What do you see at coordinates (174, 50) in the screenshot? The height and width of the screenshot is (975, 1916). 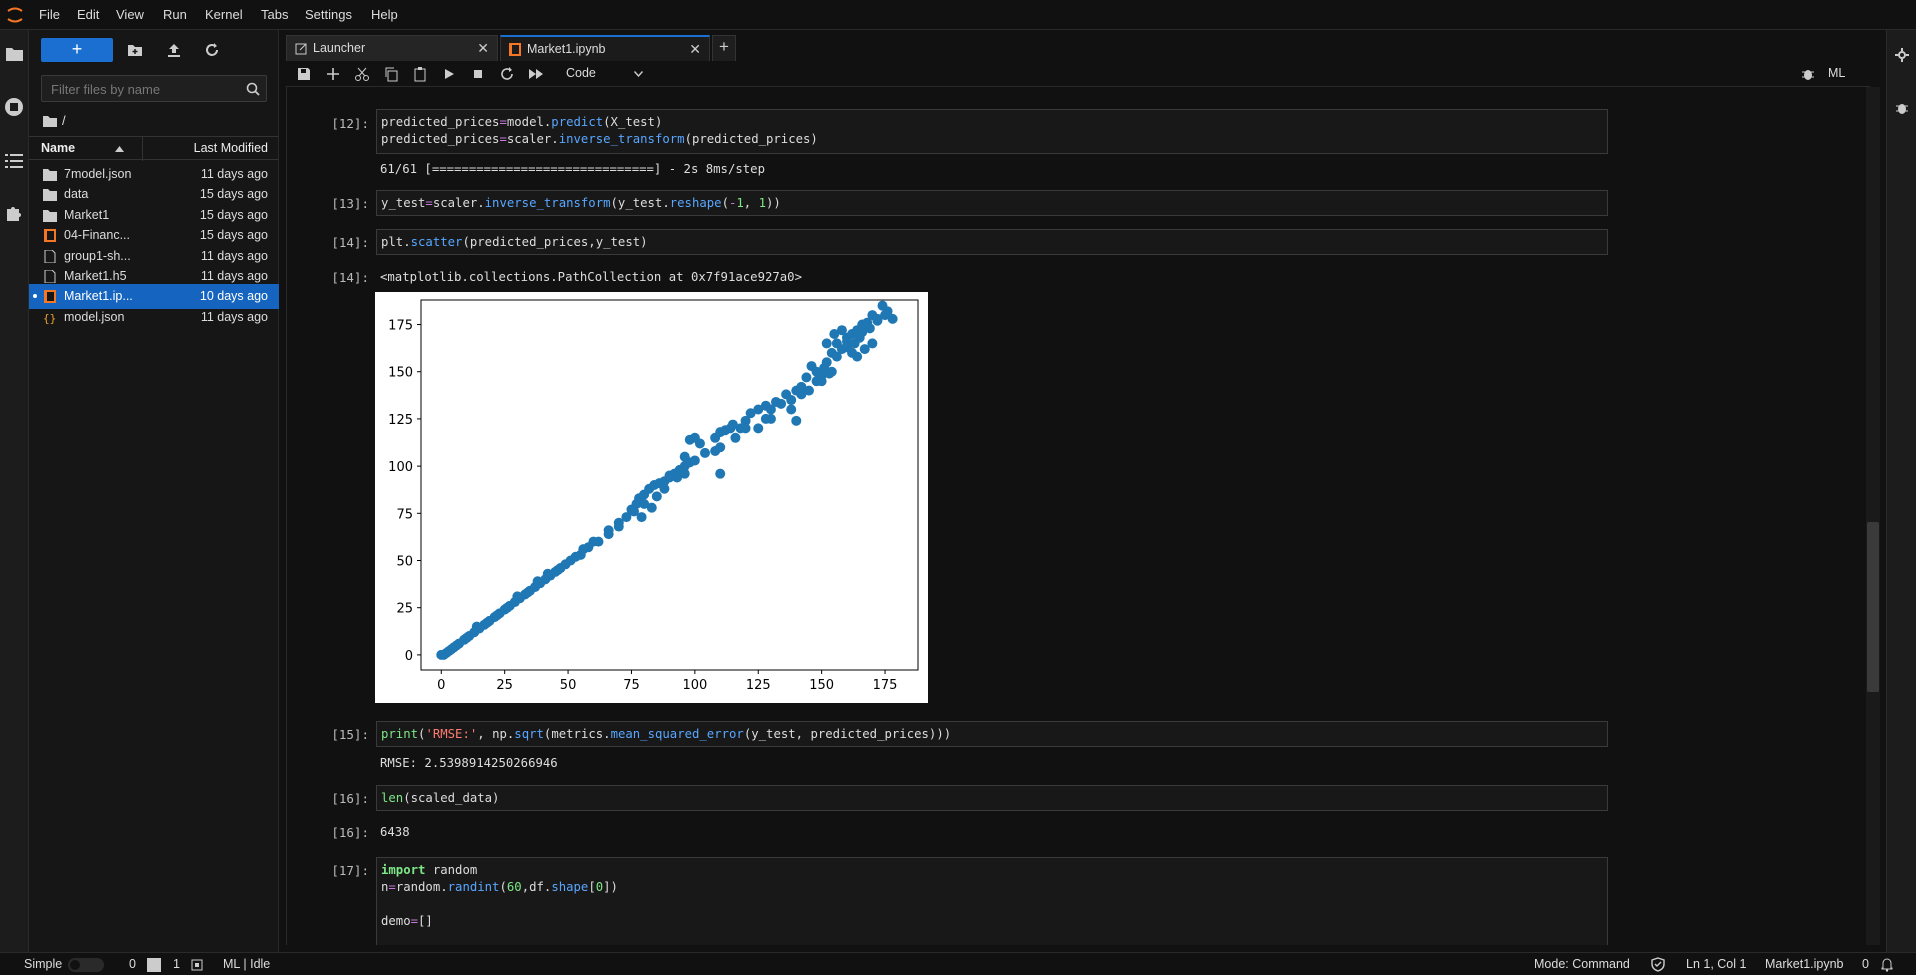 I see `upload-icon` at bounding box center [174, 50].